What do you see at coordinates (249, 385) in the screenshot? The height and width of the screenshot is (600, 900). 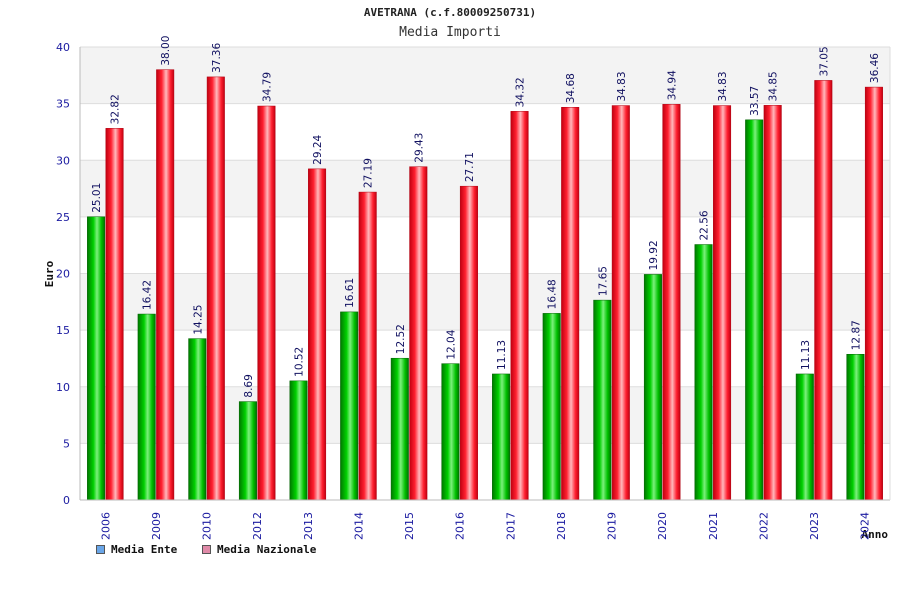 I see `data-label: 8.69` at bounding box center [249, 385].